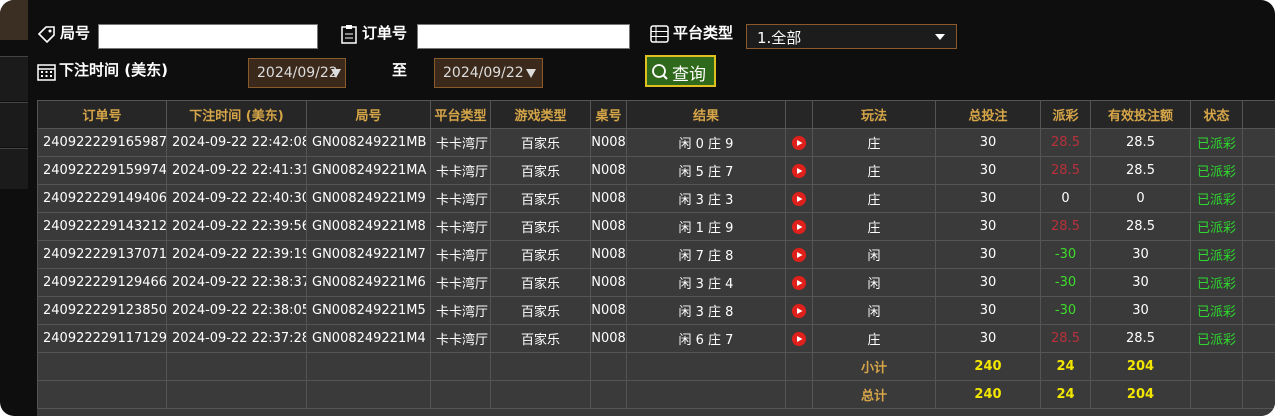 The width and height of the screenshot is (1275, 416). Describe the element at coordinates (656, 394) in the screenshot. I see `total-row: 总计 240 24 204` at that location.